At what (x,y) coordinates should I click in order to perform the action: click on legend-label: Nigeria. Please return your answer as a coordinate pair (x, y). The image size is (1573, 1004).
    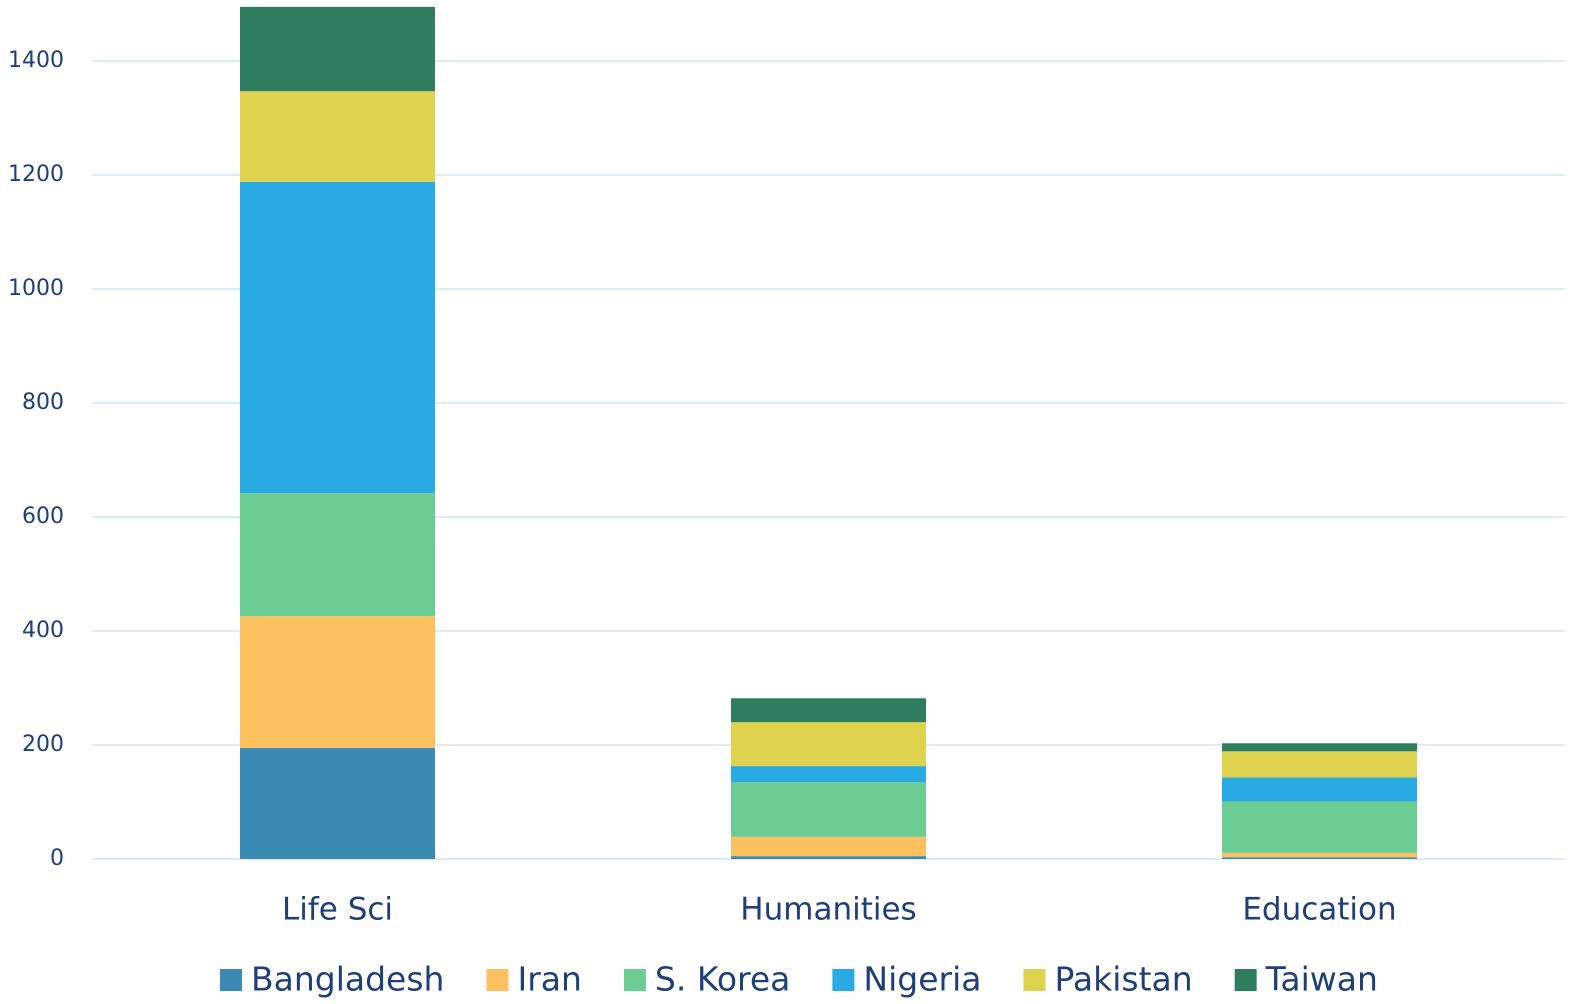
    Looking at the image, I should click on (922, 979).